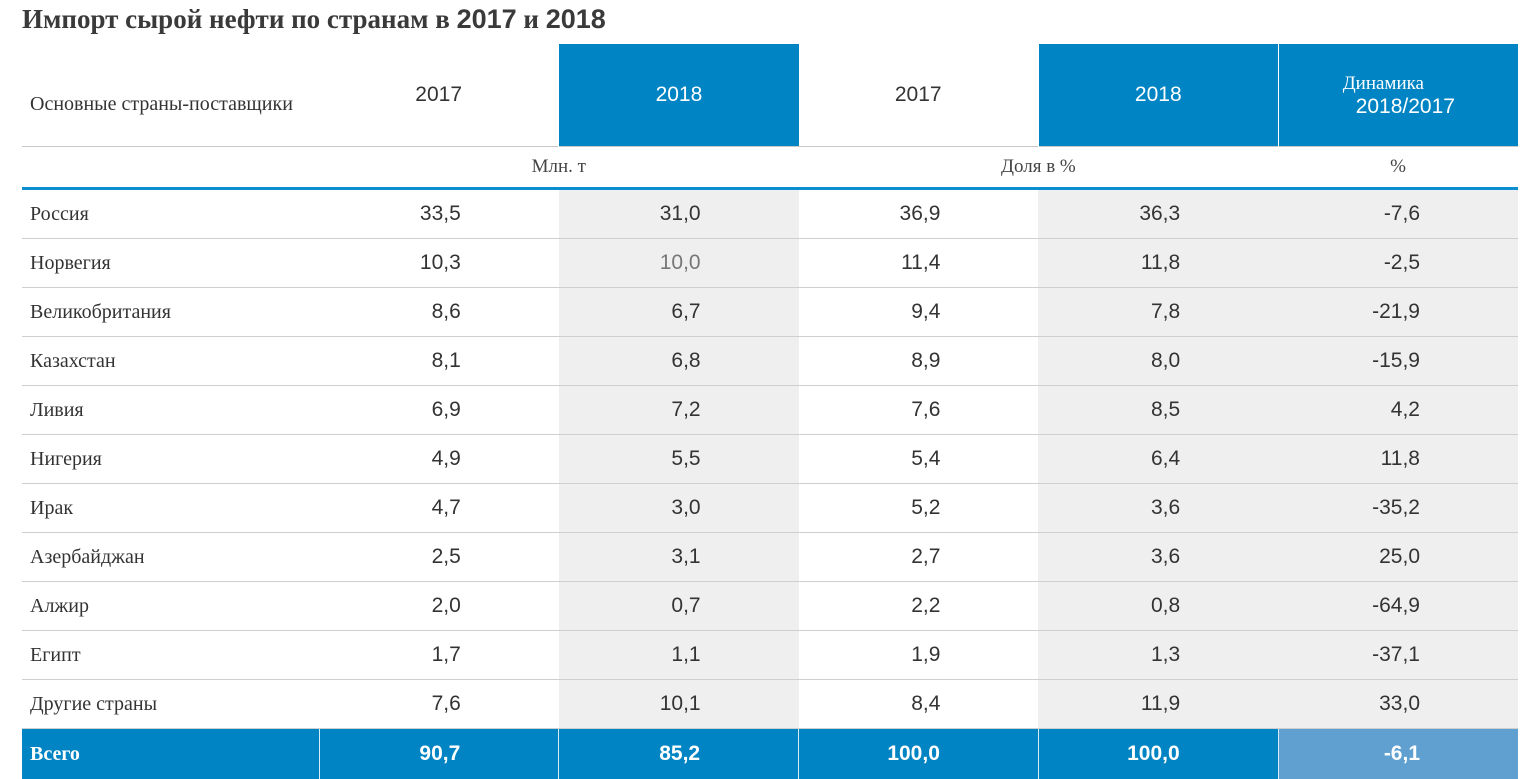 Image resolution: width=1525 pixels, height=779 pixels. I want to click on cell-share-2017: 11,4, so click(919, 263).